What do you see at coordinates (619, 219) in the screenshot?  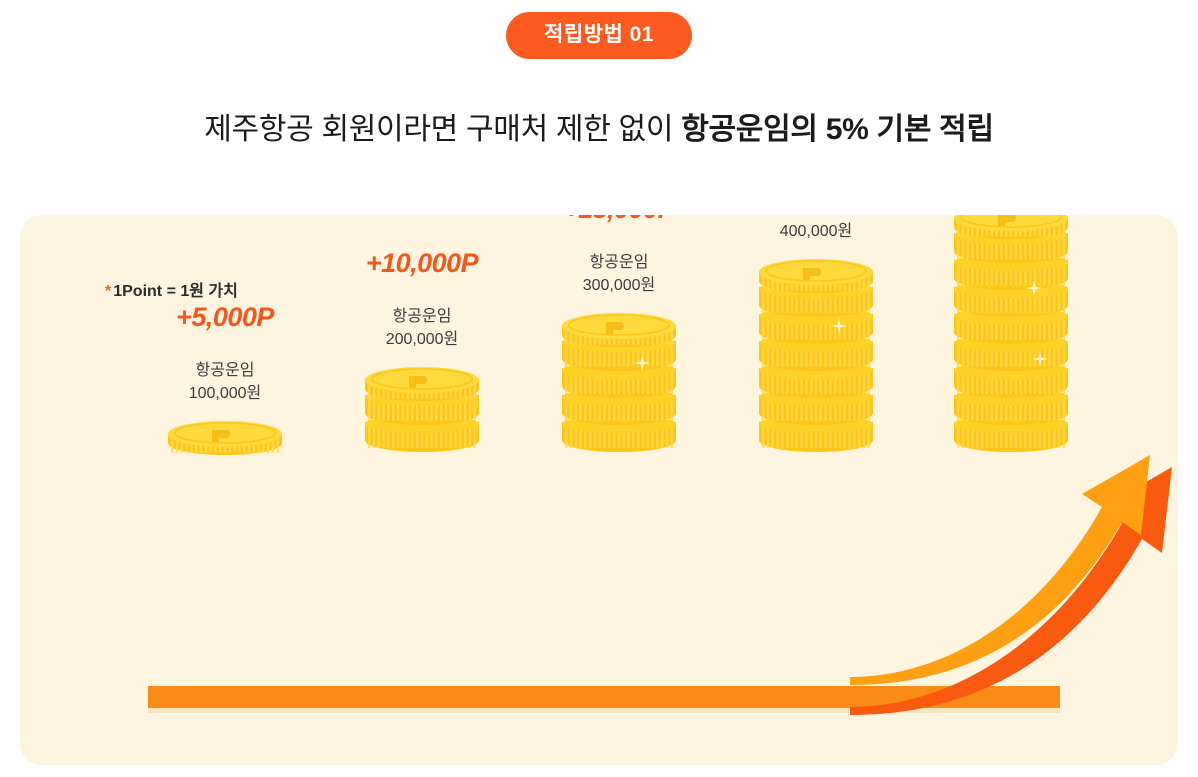 I see `points-label: +15,000P` at bounding box center [619, 219].